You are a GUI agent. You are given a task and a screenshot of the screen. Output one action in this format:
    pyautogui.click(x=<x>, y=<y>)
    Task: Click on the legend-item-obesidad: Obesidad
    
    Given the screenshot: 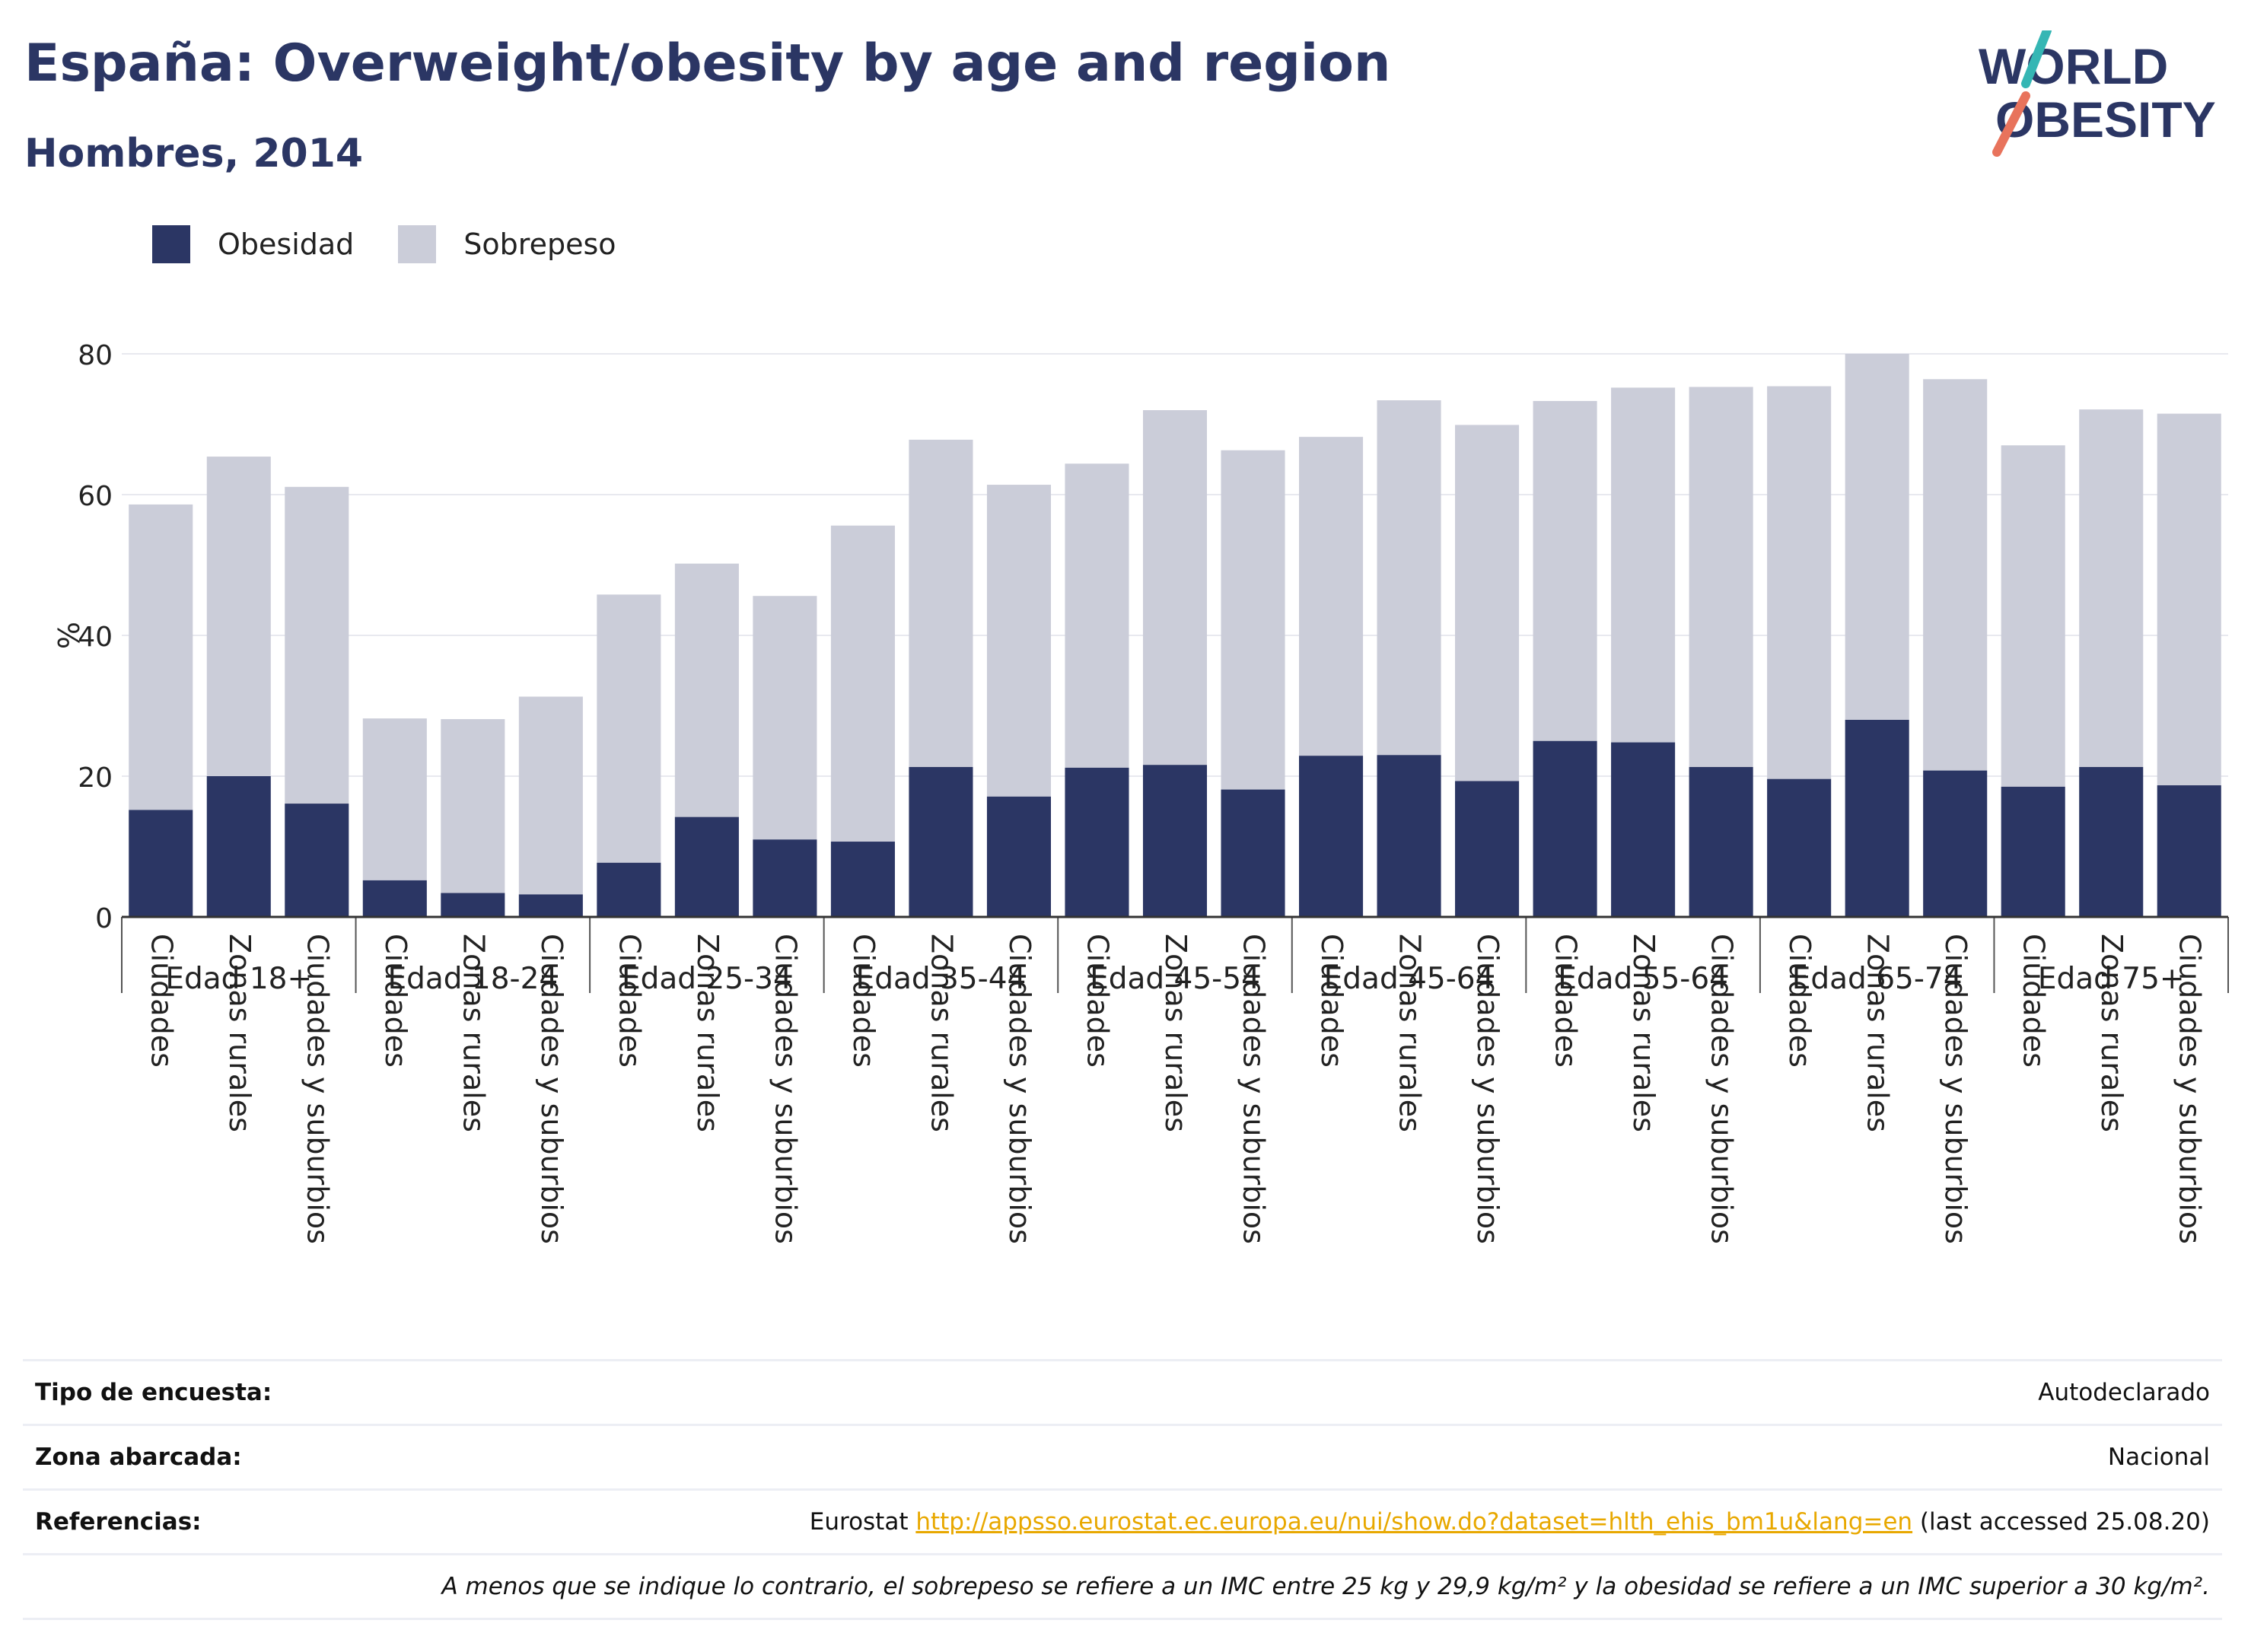 What is the action you would take?
    pyautogui.click(x=253, y=244)
    